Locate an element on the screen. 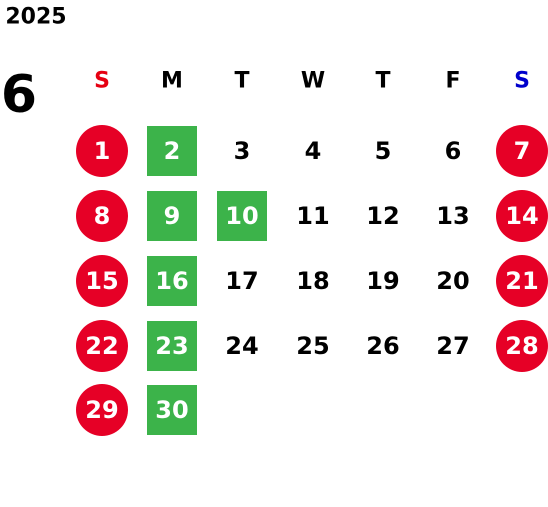 The height and width of the screenshot is (507, 548). day-number: 11 is located at coordinates (312, 216).